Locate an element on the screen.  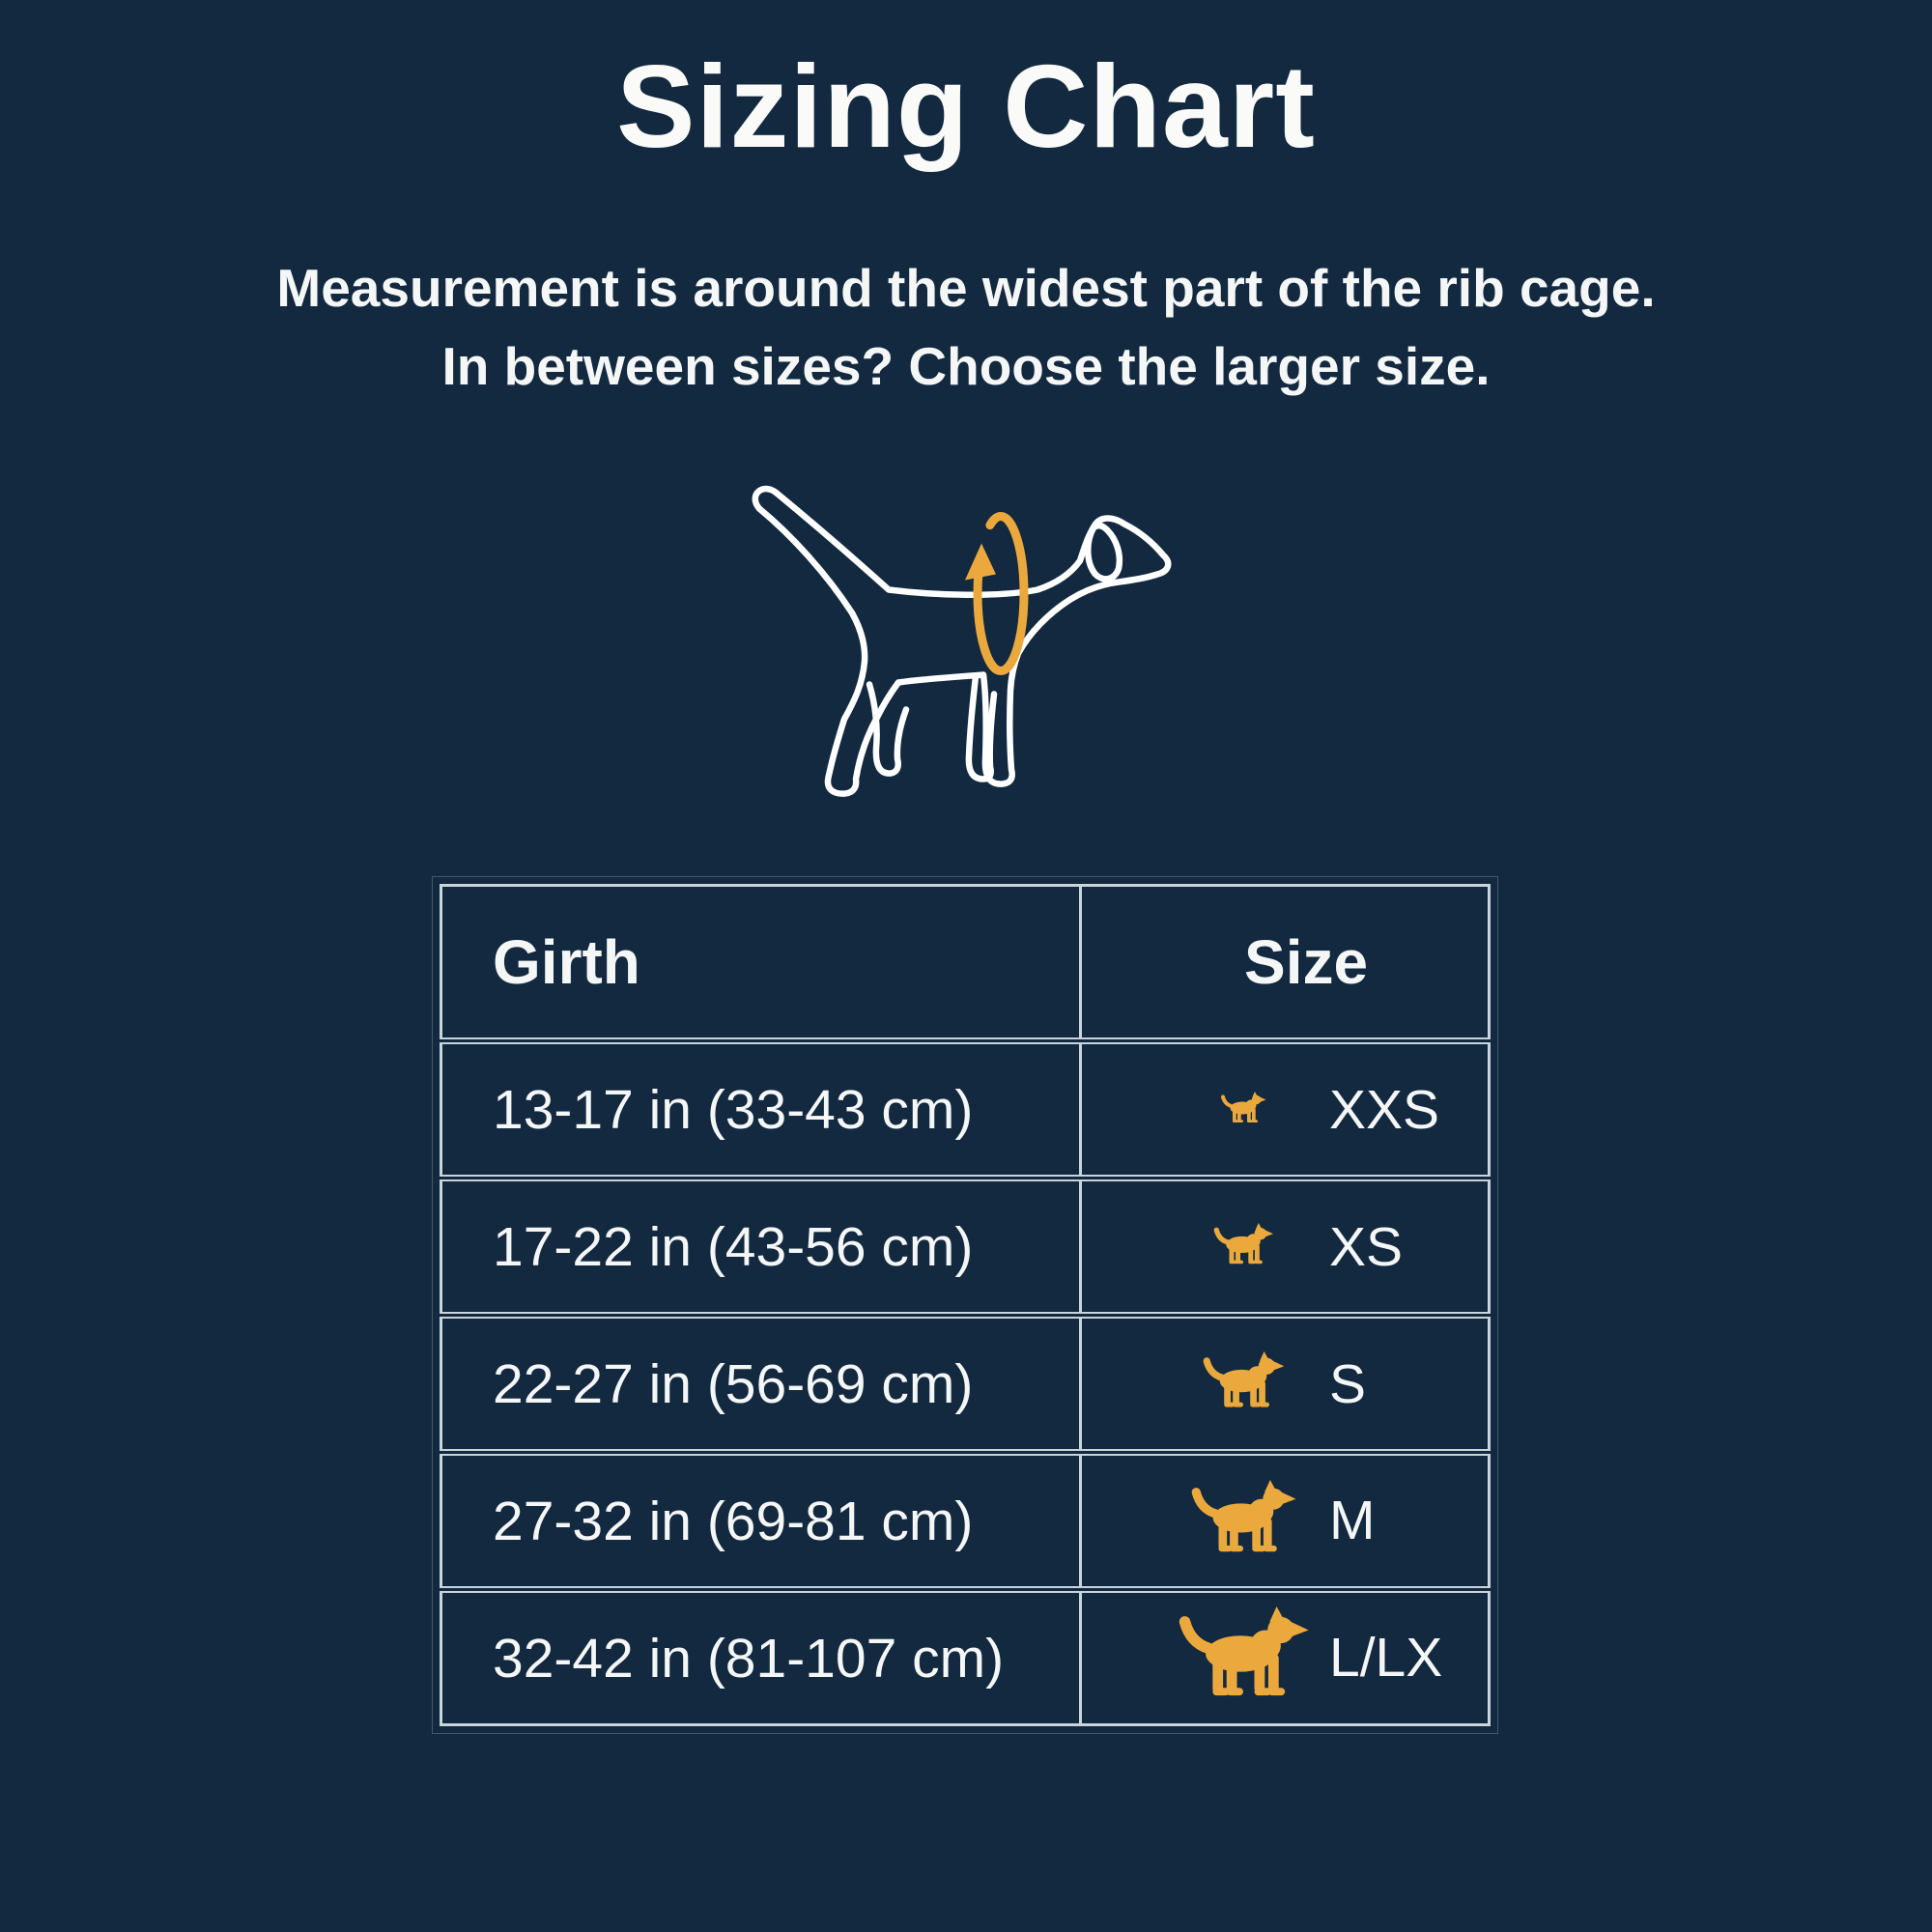
girth-cell: 27-32 in (69-81 cm) is located at coordinates (761, 1521).